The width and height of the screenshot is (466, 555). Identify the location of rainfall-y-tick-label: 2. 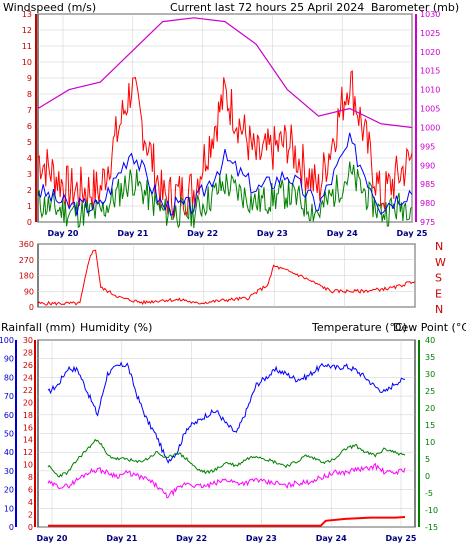
(30, 515).